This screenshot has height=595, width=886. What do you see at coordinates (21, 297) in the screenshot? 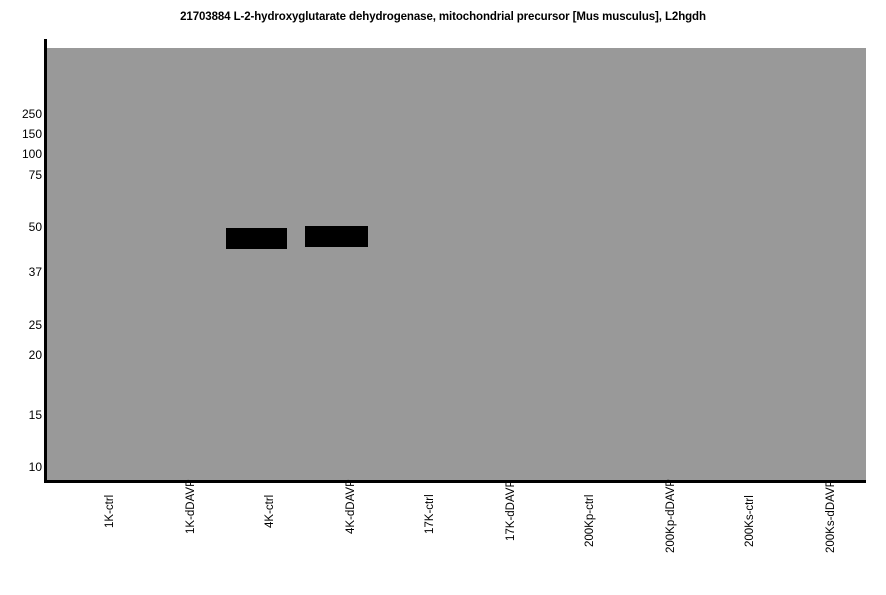
I see `y-axis-tick-labels: 250 150 100 75 50 37 25 20 15 10` at bounding box center [21, 297].